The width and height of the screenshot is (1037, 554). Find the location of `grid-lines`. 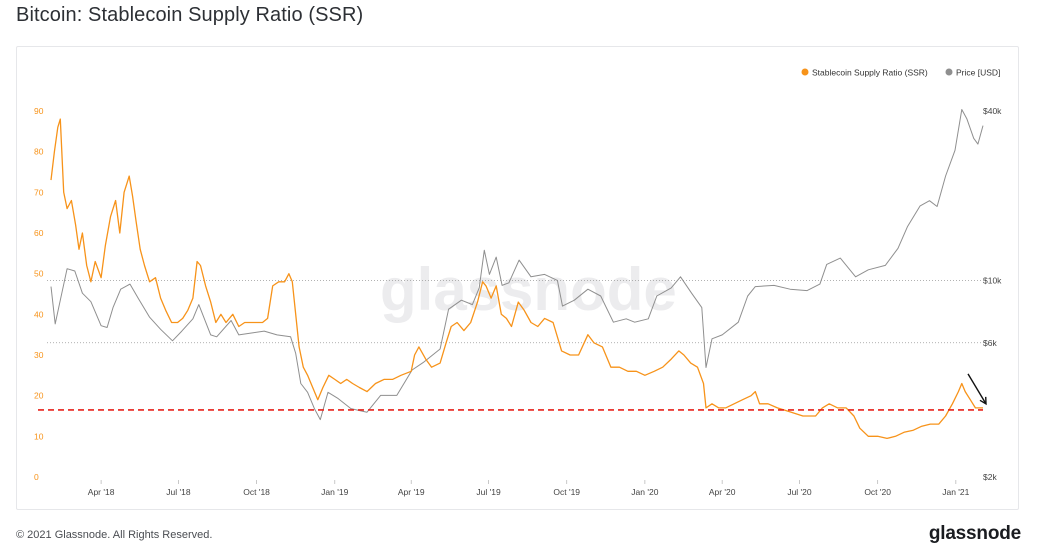

grid-lines is located at coordinates (516, 311).